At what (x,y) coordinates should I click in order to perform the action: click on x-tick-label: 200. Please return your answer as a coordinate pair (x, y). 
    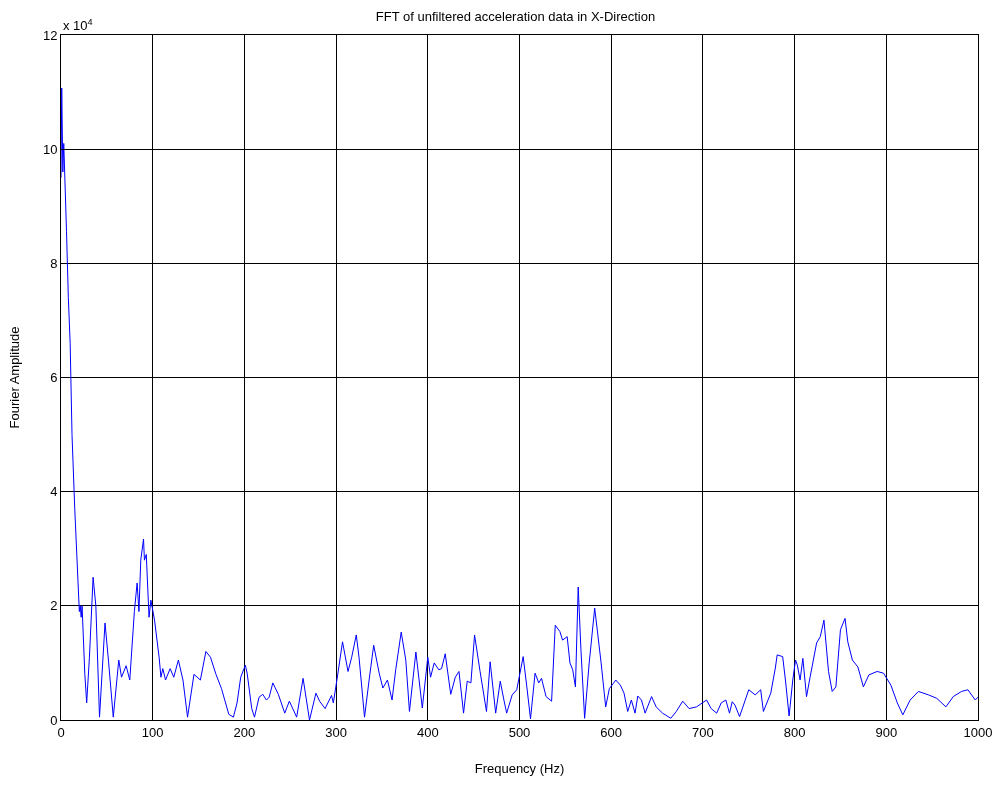
    Looking at the image, I should click on (244, 732).